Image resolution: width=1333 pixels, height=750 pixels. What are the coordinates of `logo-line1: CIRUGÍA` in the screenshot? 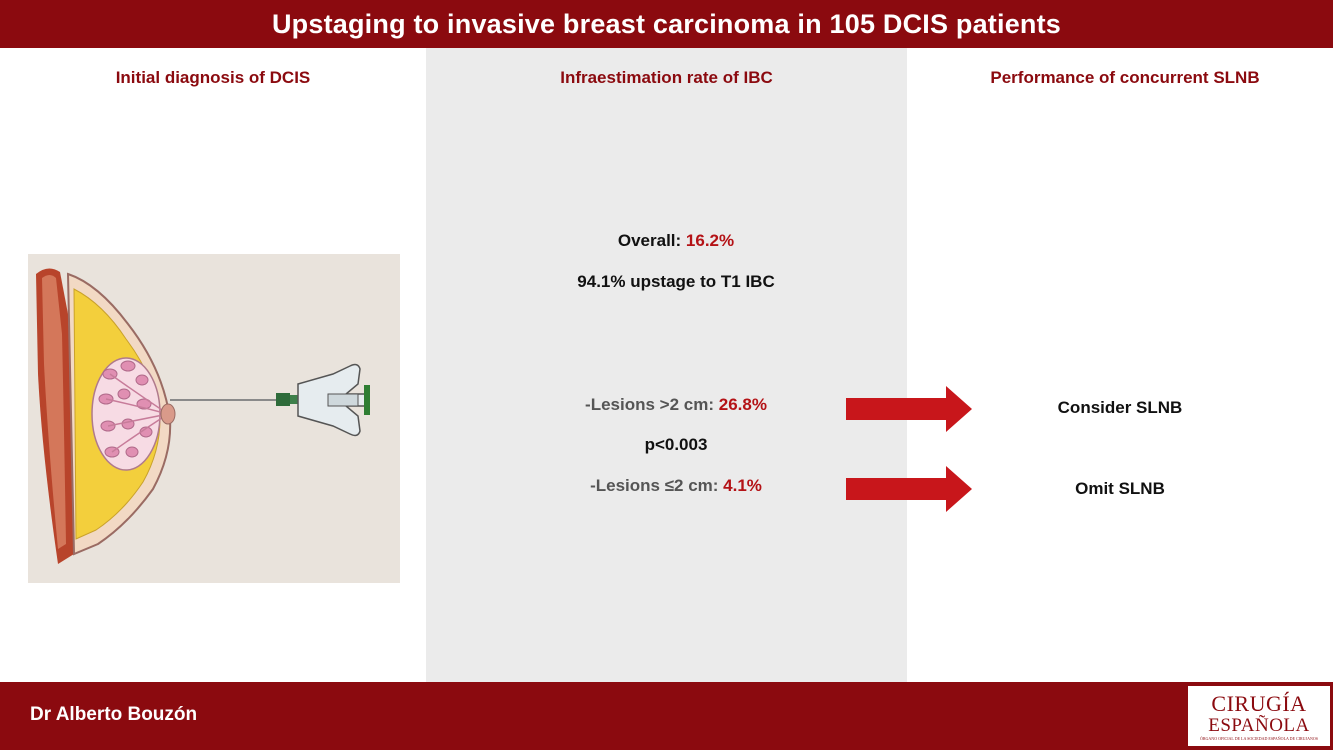 It's located at (1259, 703).